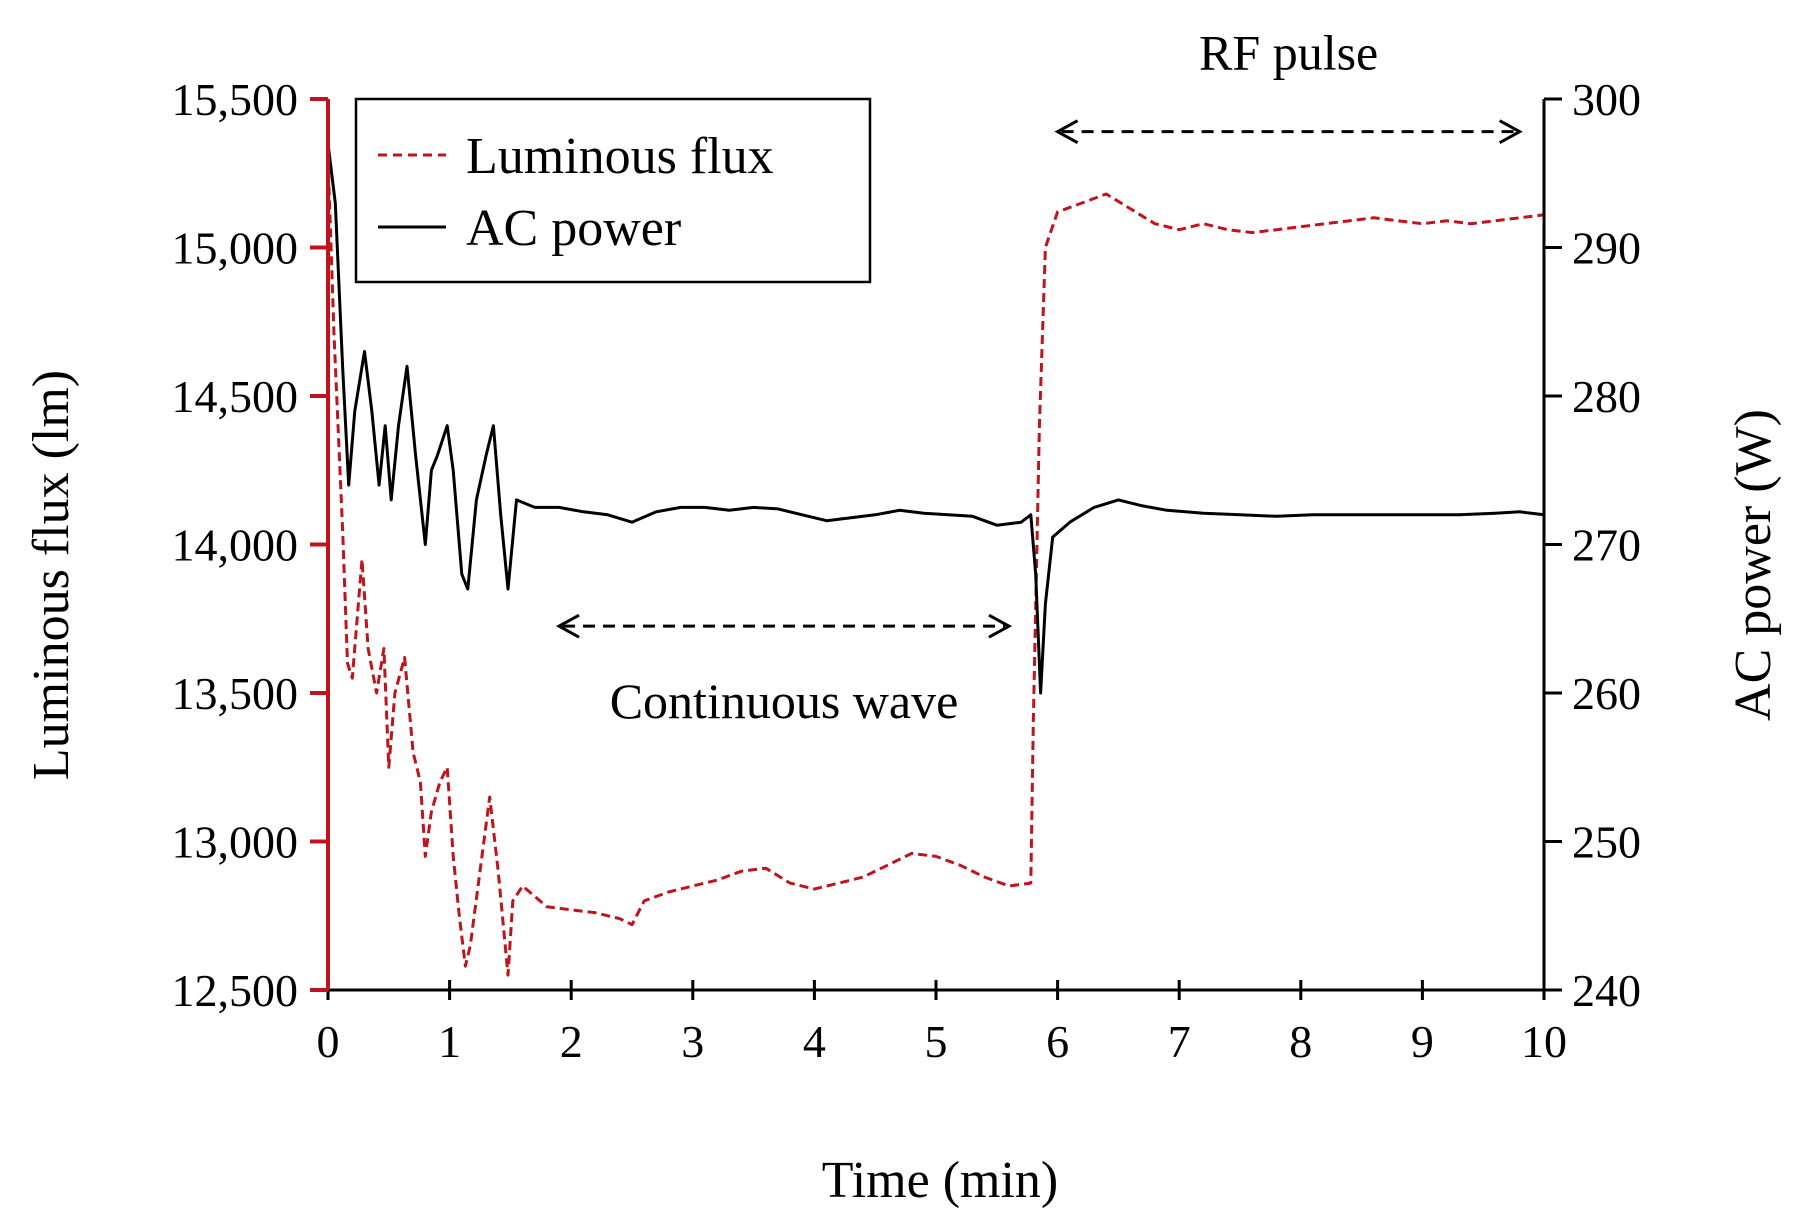 Image resolution: width=1815 pixels, height=1221 pixels. Describe the element at coordinates (328, 1041) in the screenshot. I see `x-tick-label: 0` at that location.